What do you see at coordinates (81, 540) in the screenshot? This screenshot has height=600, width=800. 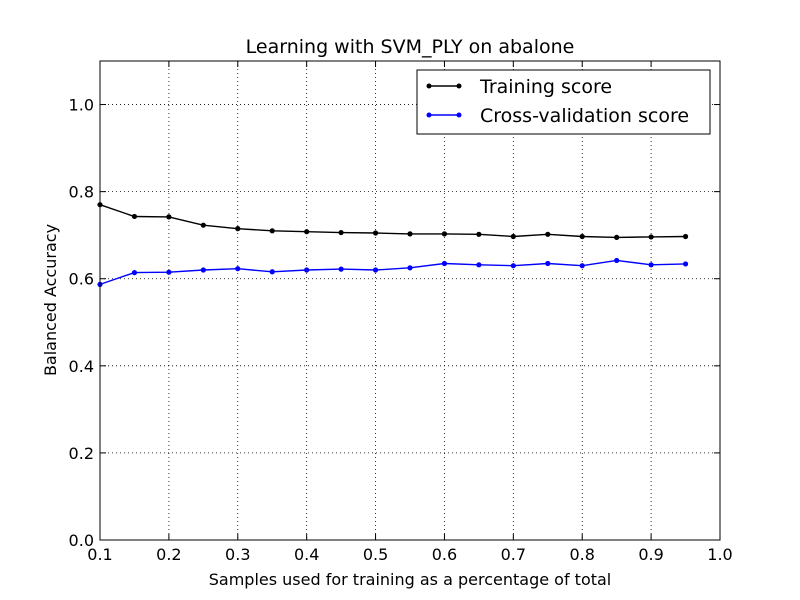 I see `y-tick-label: 0.0` at bounding box center [81, 540].